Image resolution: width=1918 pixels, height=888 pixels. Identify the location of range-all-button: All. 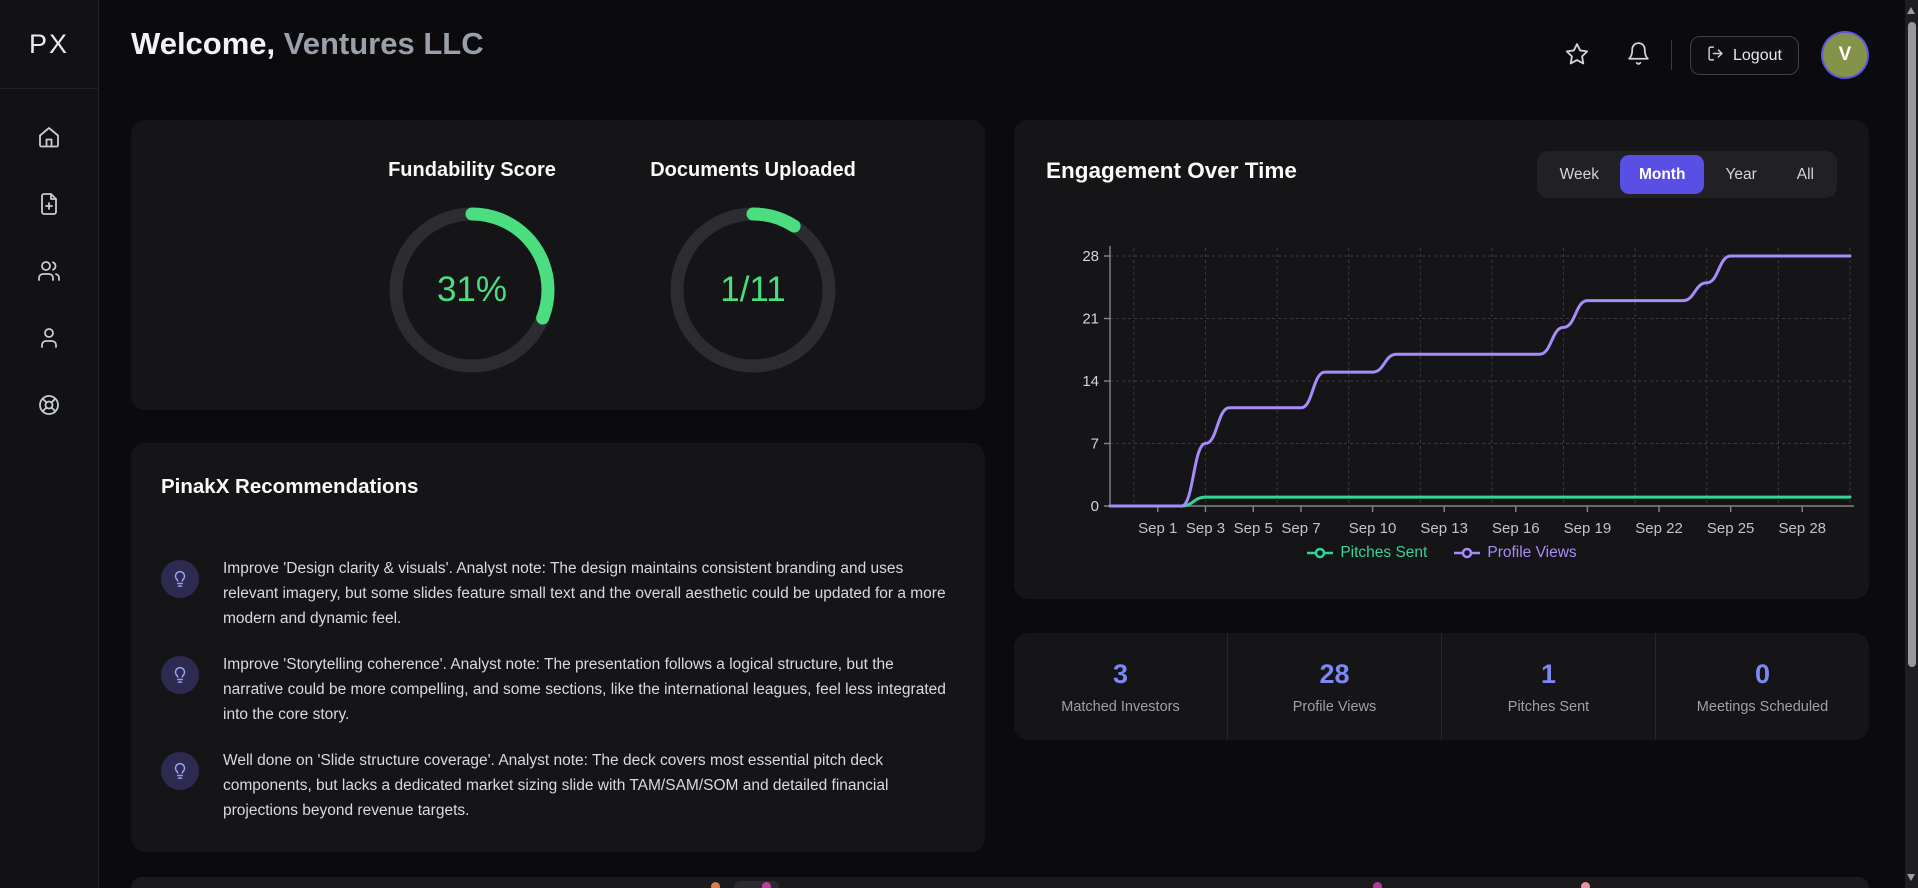
(1805, 174).